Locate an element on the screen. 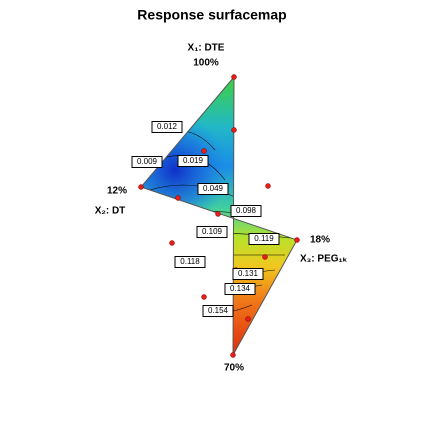 Image resolution: width=425 pixels, height=430 pixels. vertex-name: X₃: PEG₁ₖ is located at coordinates (324, 259).